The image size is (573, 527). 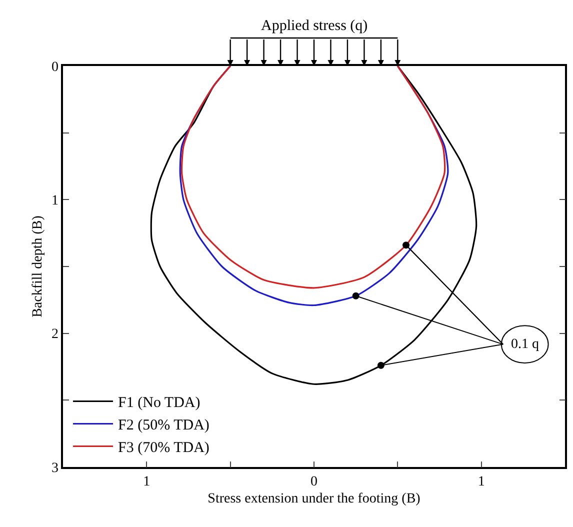 What do you see at coordinates (525, 344) in the screenshot?
I see `annotation: 0.1 q` at bounding box center [525, 344].